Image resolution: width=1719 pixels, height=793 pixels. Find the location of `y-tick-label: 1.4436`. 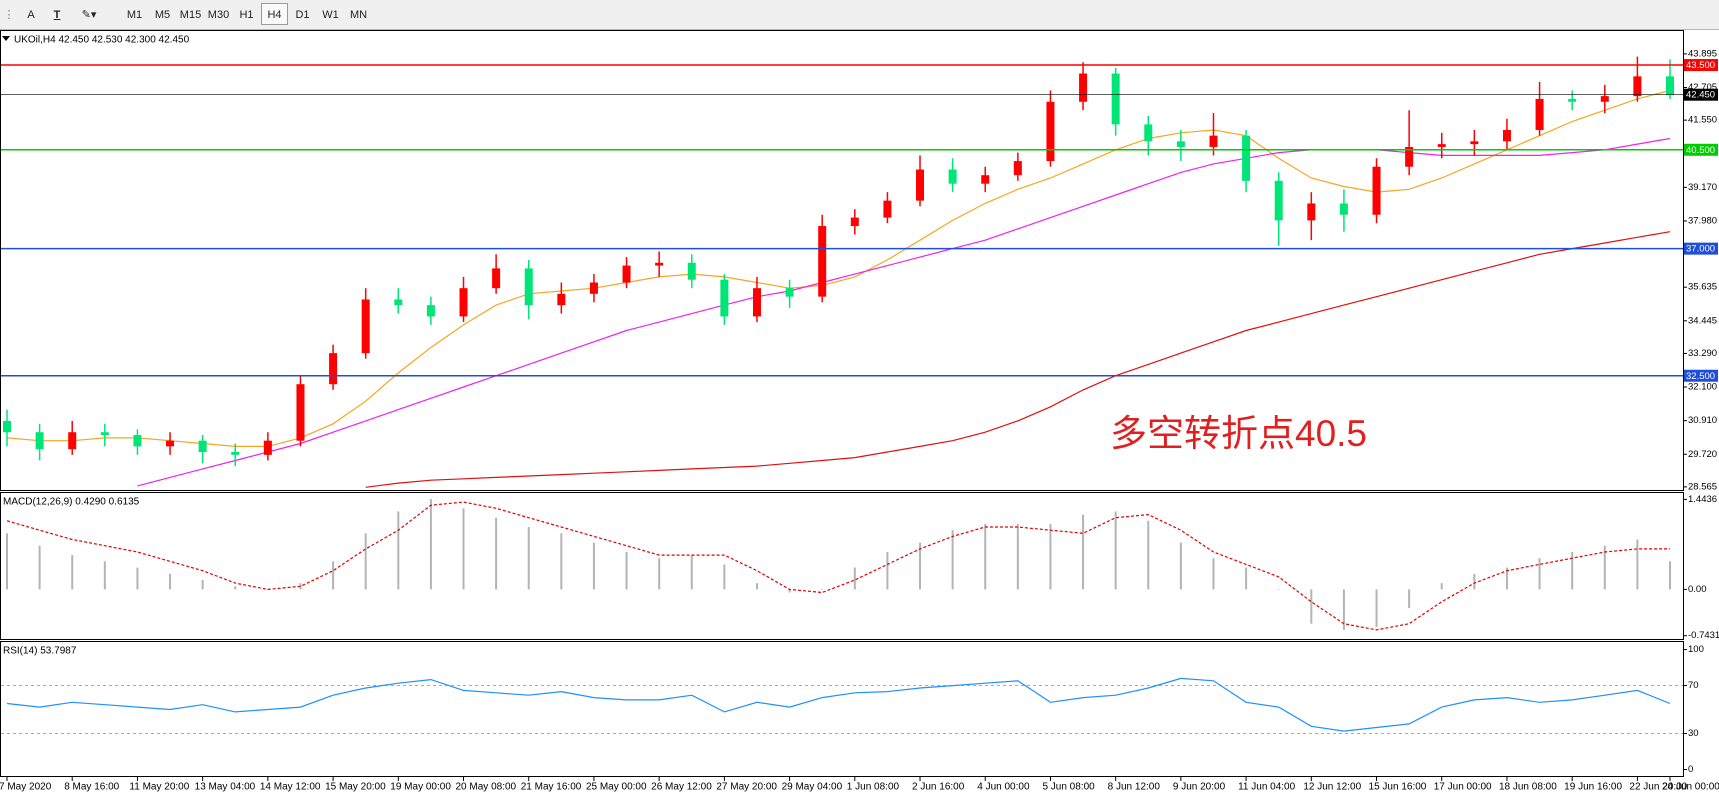

y-tick-label: 1.4436 is located at coordinates (1702, 499).